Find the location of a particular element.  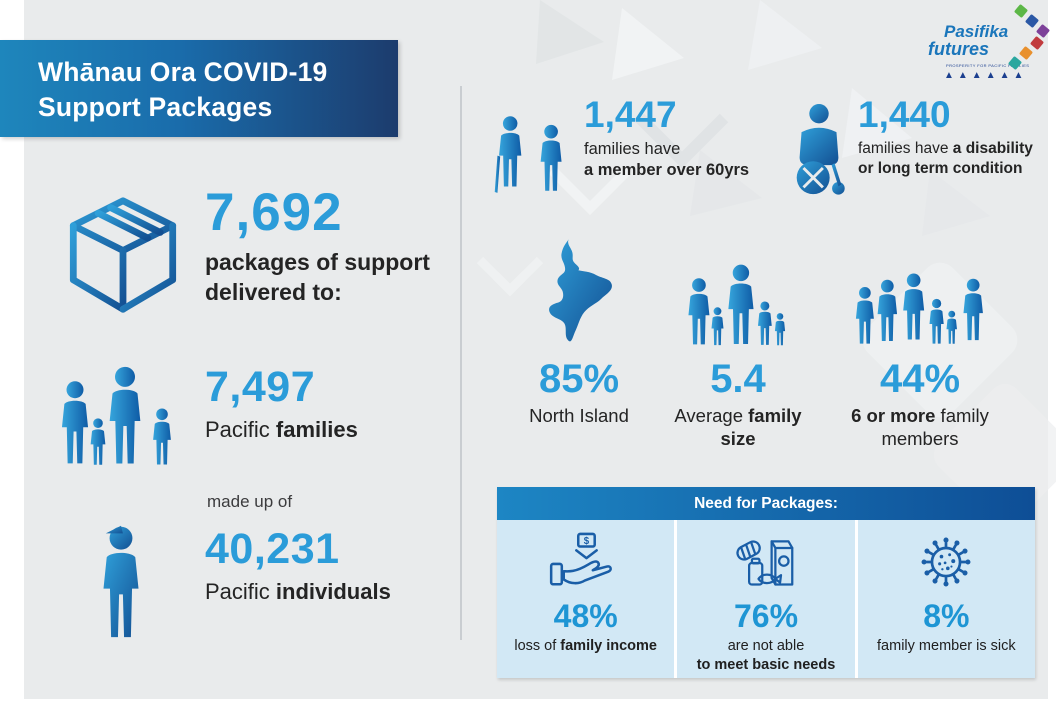

family-of-five-icon is located at coordinates (737, 305).